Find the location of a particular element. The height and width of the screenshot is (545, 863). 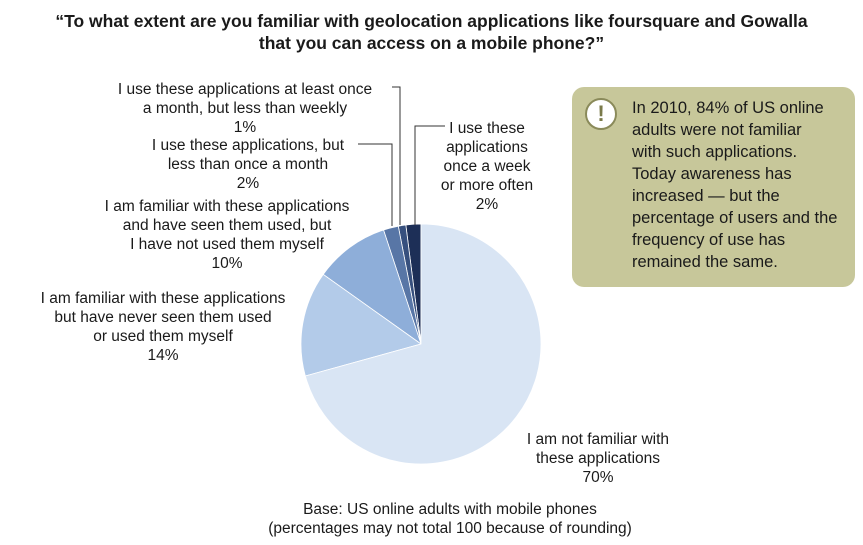

slice-label-weekly-line-2: applications is located at coordinates (487, 147).